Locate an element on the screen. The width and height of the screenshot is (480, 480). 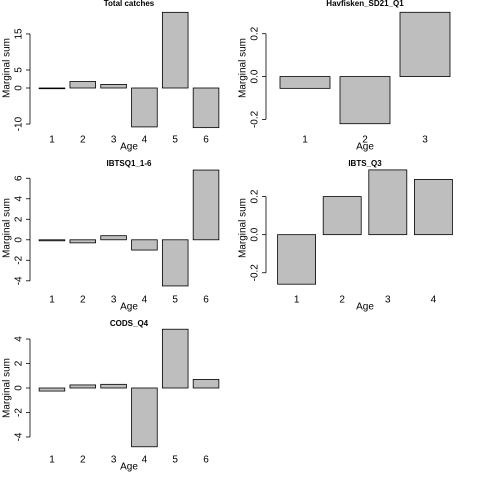
chart-title: CODS_Q4 is located at coordinates (129, 323).